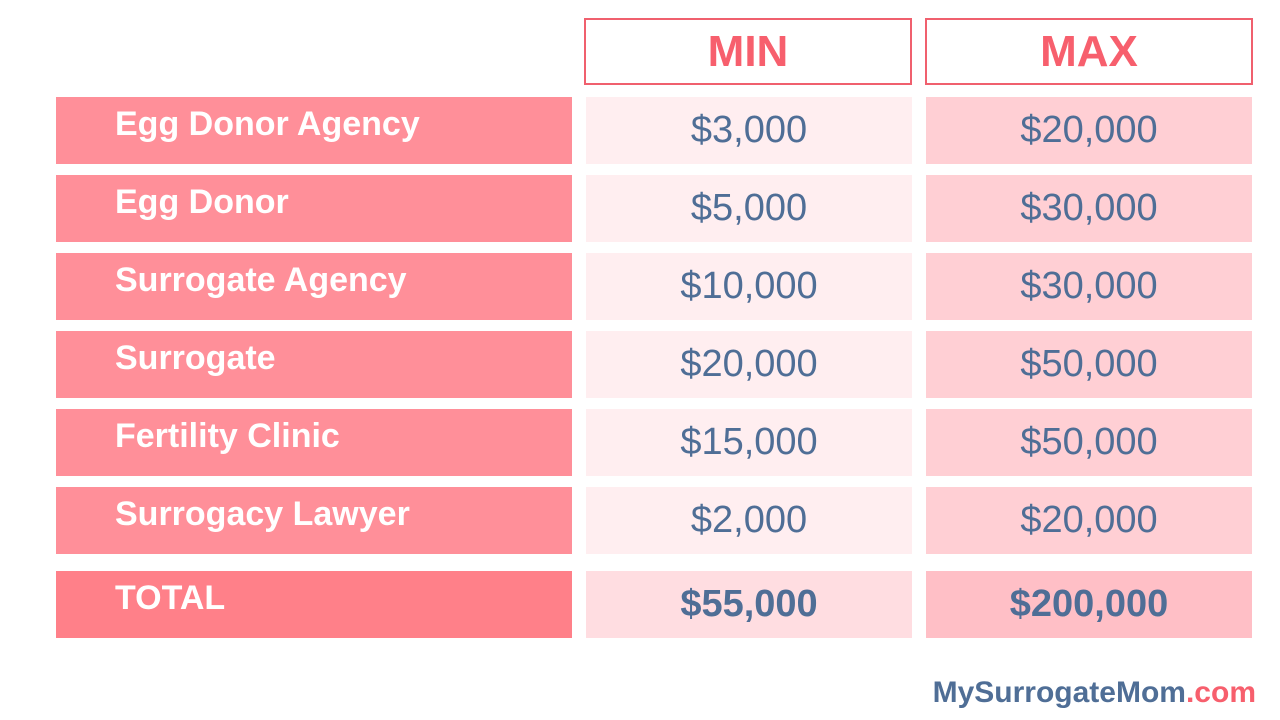  I want to click on min-value: $15,000, so click(749, 442).